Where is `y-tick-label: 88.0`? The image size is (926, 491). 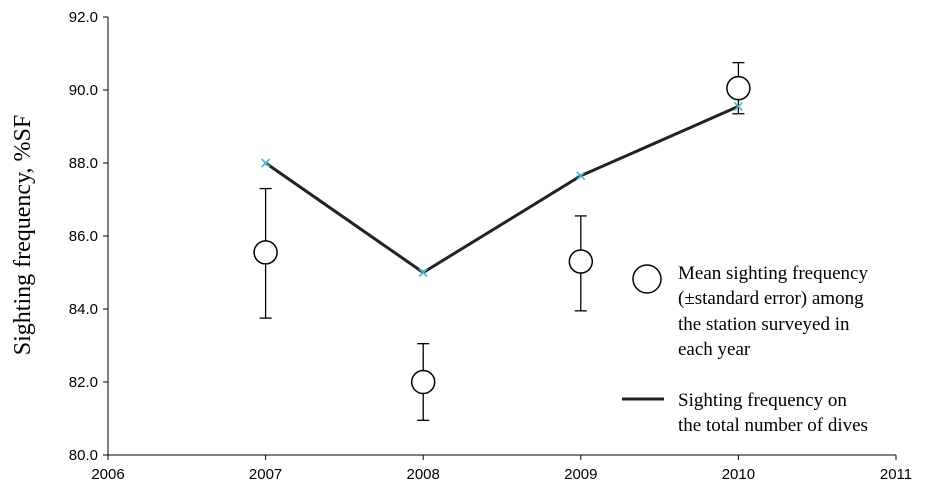 y-tick-label: 88.0 is located at coordinates (83, 163).